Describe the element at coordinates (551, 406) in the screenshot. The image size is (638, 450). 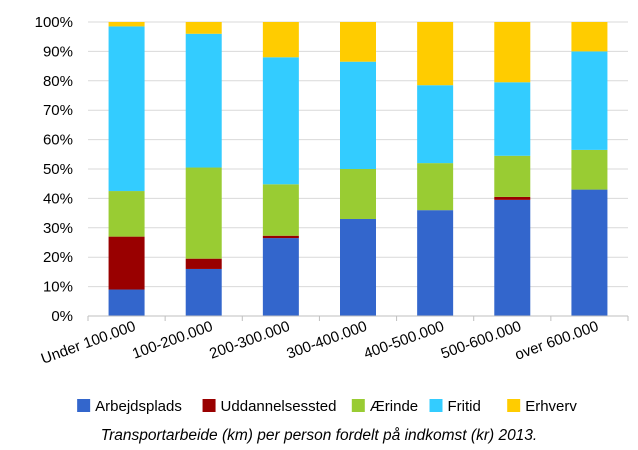
I see `legend-label: Erhverv` at that location.